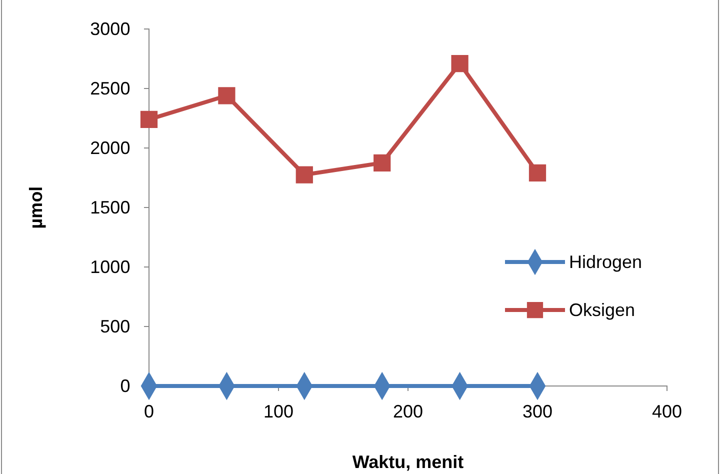  Describe the element at coordinates (602, 310) in the screenshot. I see `legend-label: Oksigen` at that location.